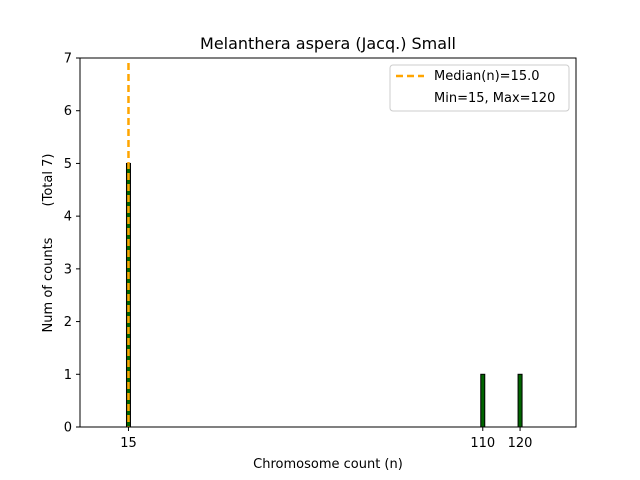 The width and height of the screenshot is (640, 480). Describe the element at coordinates (482, 443) in the screenshot. I see `x-tick-label: 110` at that location.